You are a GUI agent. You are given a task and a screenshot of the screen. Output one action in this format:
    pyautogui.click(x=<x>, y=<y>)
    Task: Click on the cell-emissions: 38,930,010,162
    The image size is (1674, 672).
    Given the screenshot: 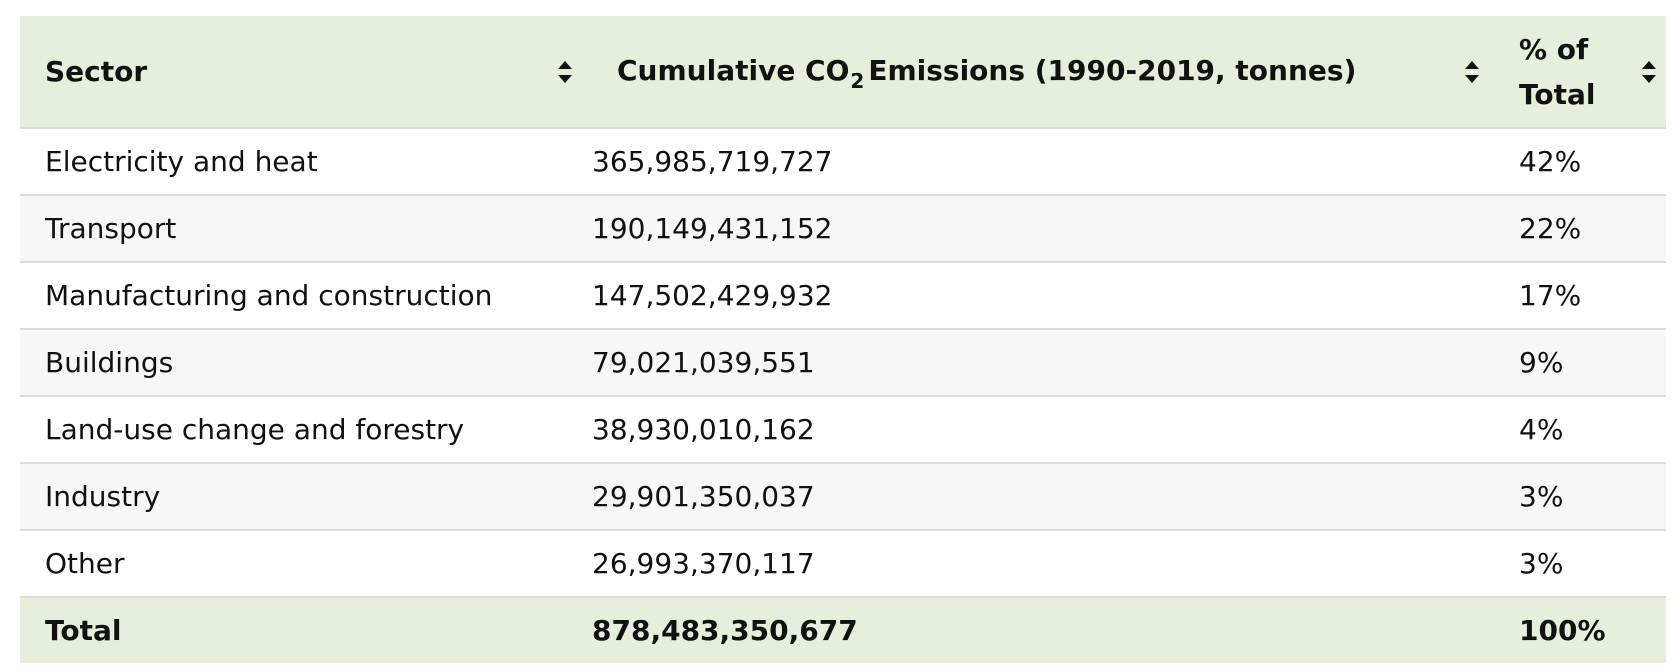 What is the action you would take?
    pyautogui.click(x=1045, y=430)
    